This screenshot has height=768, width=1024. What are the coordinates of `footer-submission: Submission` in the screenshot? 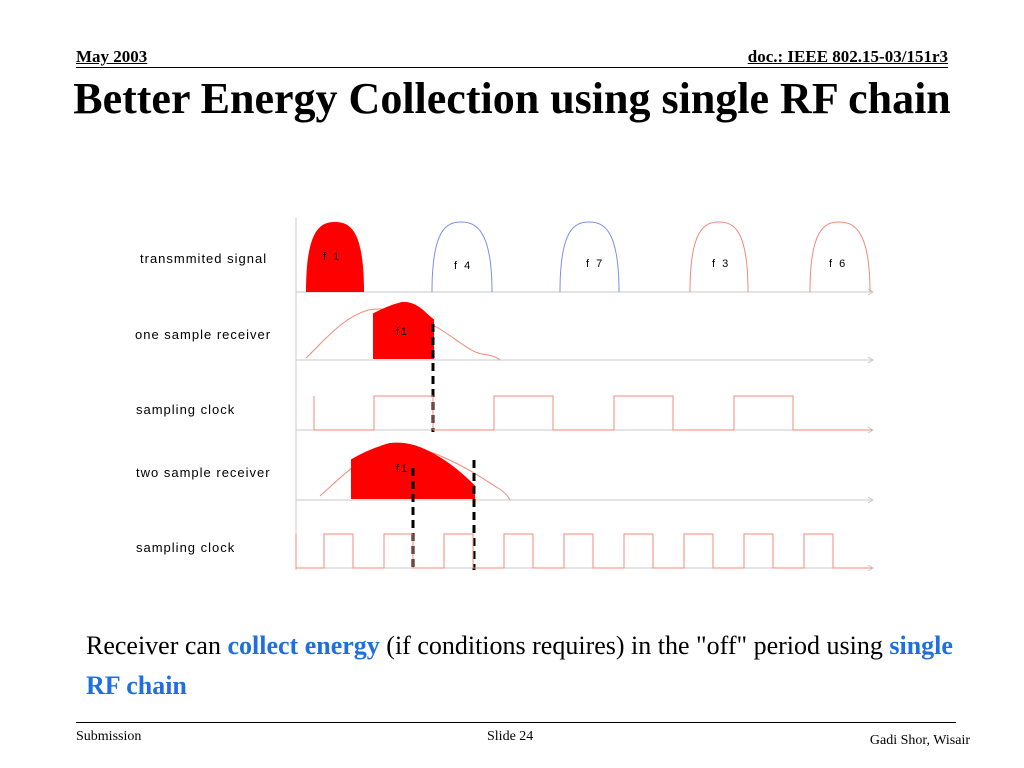 It's located at (109, 736).